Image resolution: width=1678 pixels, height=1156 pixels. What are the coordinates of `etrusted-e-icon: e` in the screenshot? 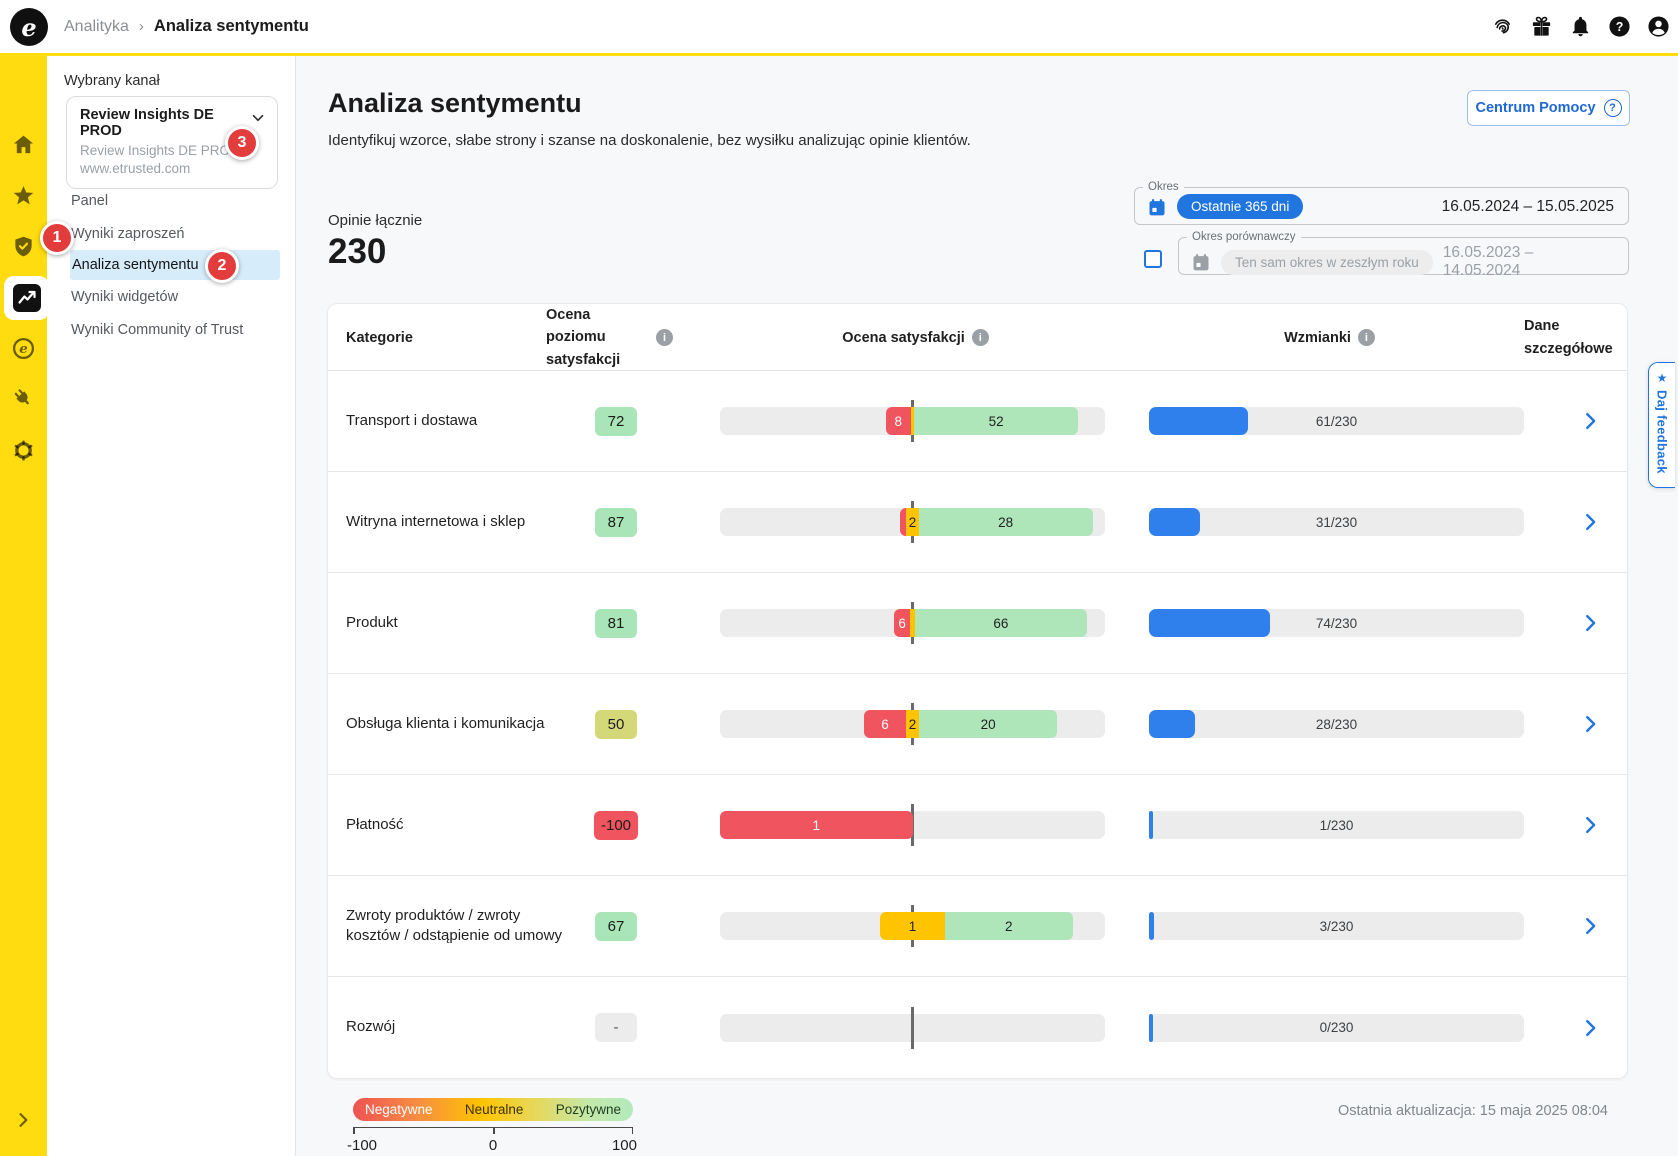 It's located at (23, 348).